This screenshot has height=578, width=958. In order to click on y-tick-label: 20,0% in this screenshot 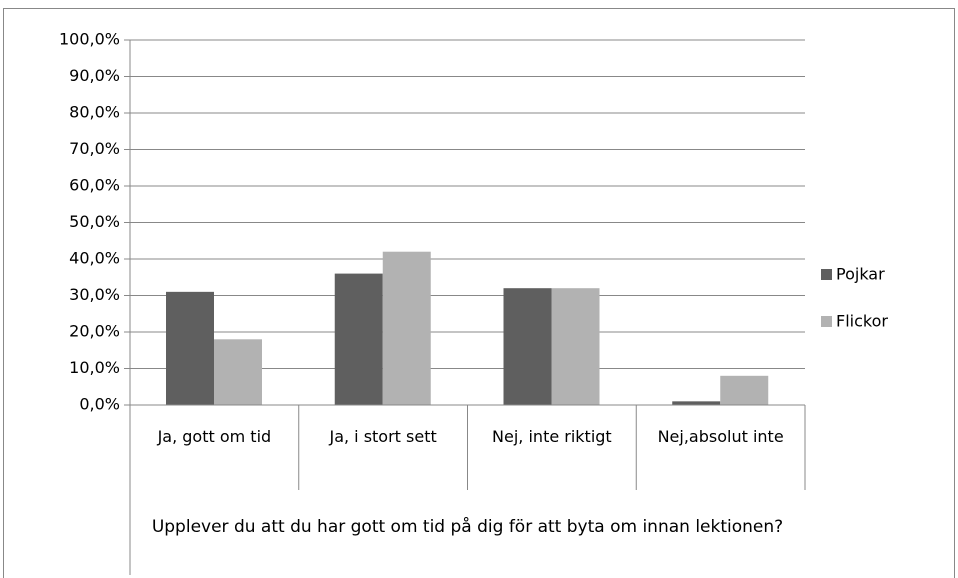, I will do `click(94, 331)`.